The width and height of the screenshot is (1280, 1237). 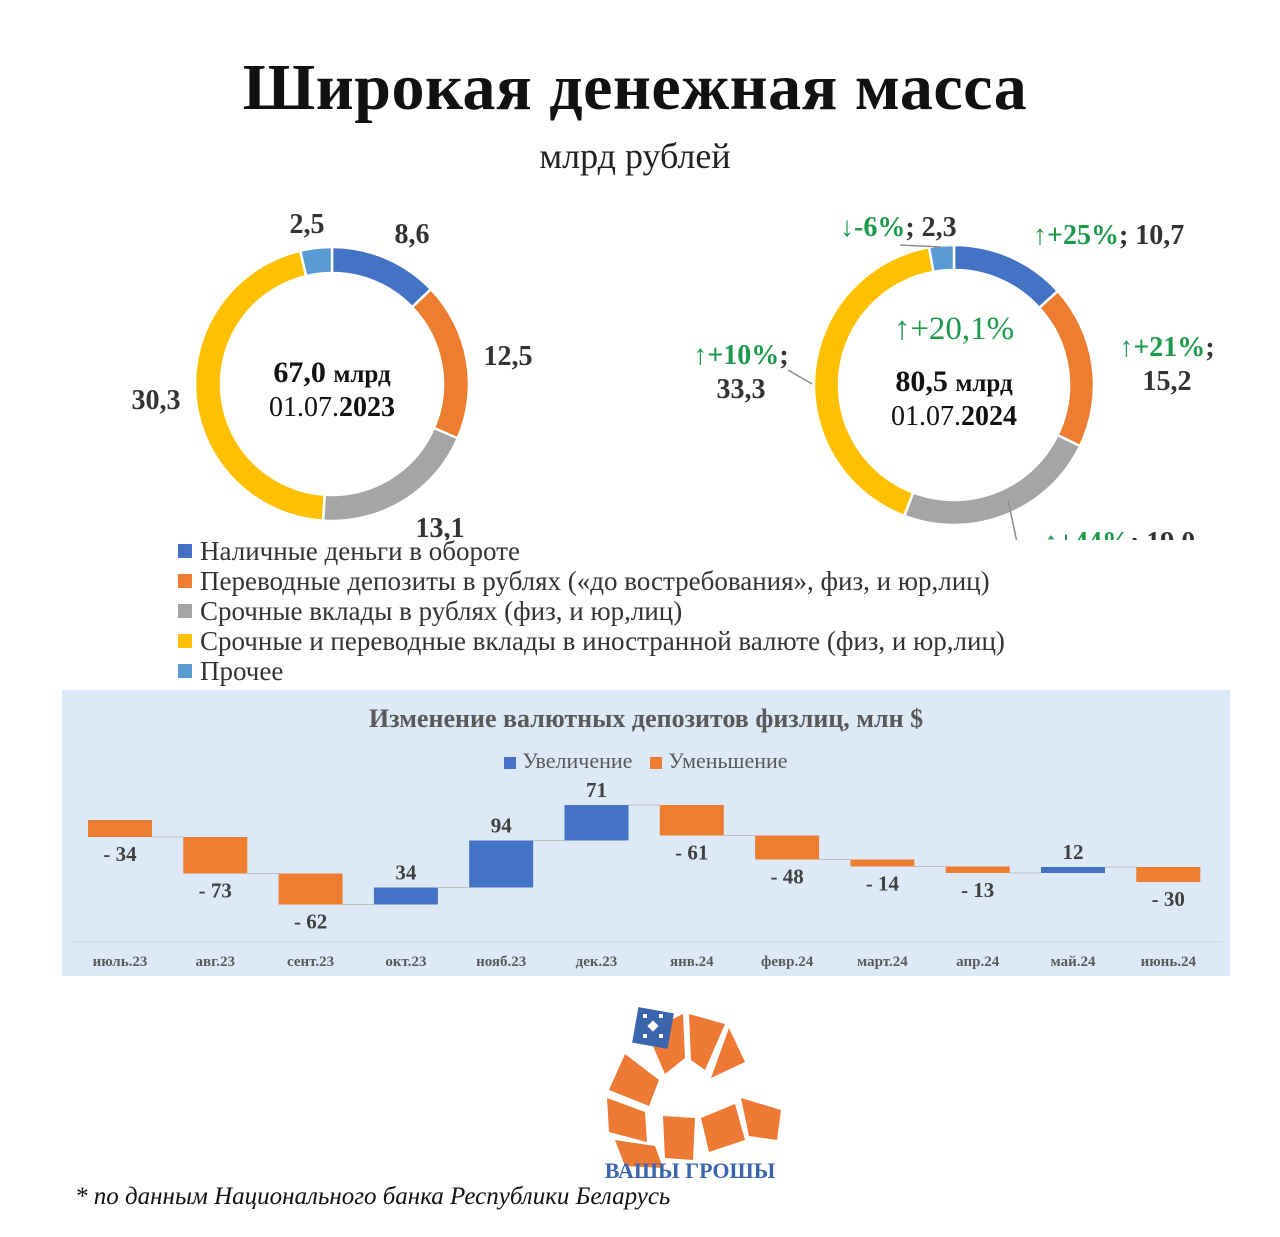 What do you see at coordinates (646, 761) in the screenshot?
I see `waterfall-legend: Увеличение Уменьшение` at bounding box center [646, 761].